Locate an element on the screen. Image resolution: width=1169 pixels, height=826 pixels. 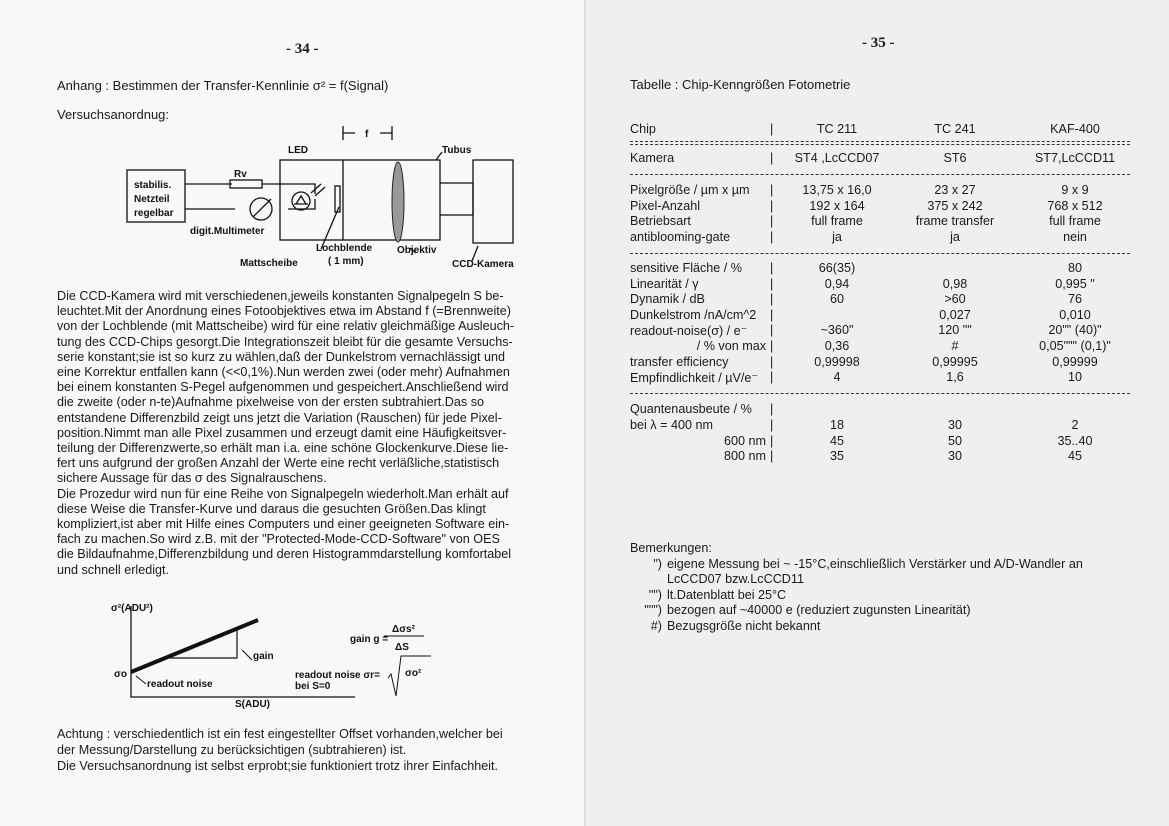
remark-mark: #) is located at coordinates (656, 625).